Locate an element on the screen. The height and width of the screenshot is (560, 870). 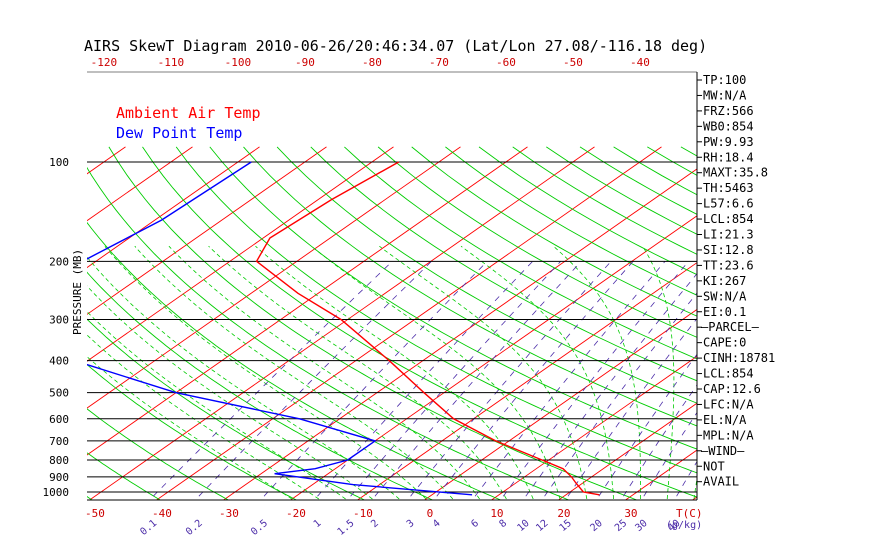
index-label: TH:5463 is located at coordinates (728, 188).